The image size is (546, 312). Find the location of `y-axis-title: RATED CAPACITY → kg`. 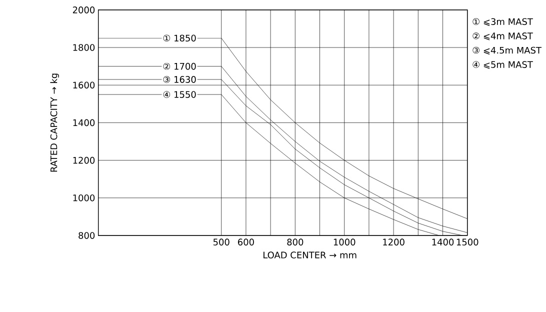

y-axis-title: RATED CAPACITY → kg is located at coordinates (54, 123).